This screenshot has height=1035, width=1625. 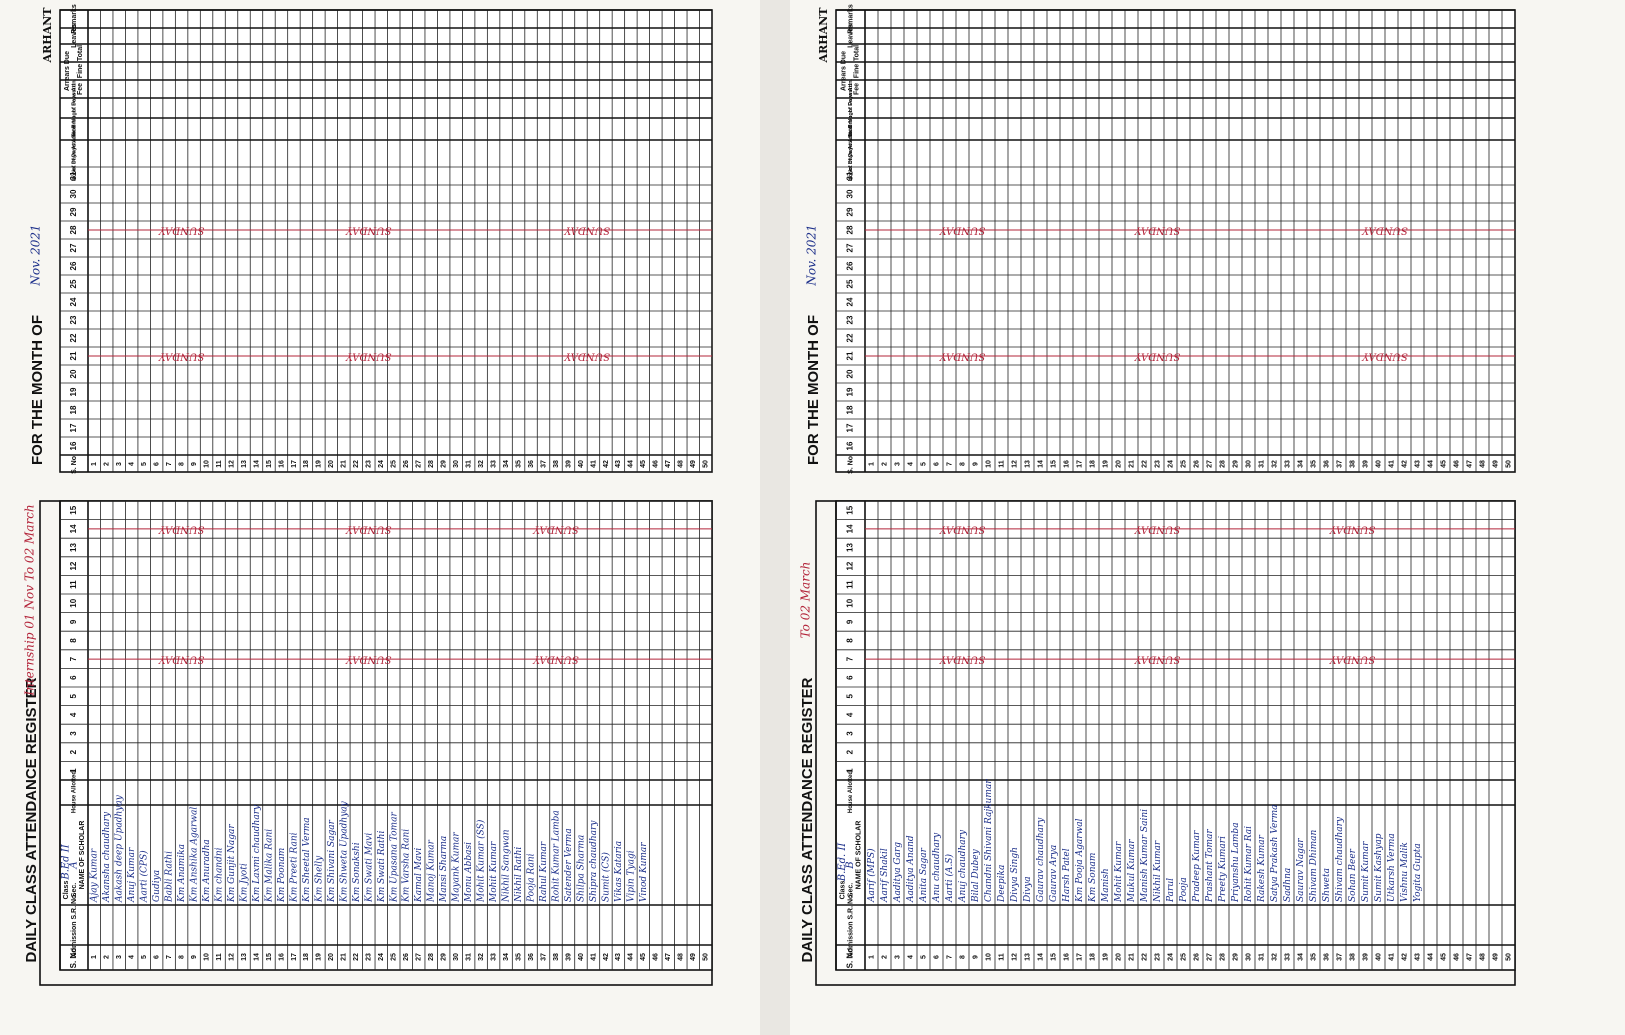 I want to click on day-number: 21, so click(x=850, y=355).